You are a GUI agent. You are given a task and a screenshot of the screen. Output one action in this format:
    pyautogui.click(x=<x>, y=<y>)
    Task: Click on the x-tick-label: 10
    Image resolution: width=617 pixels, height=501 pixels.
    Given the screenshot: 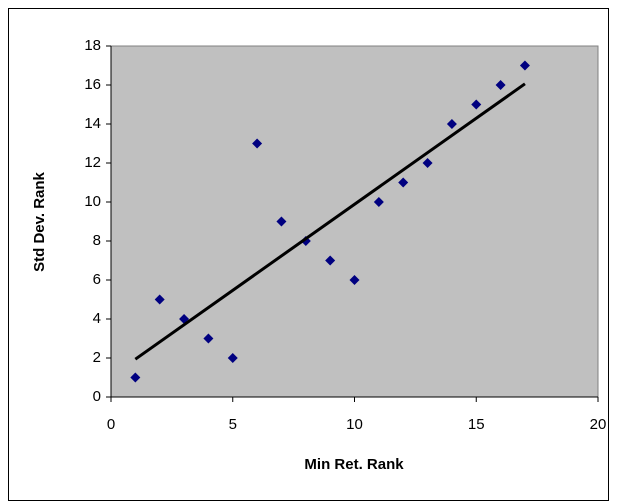 What is the action you would take?
    pyautogui.click(x=354, y=424)
    